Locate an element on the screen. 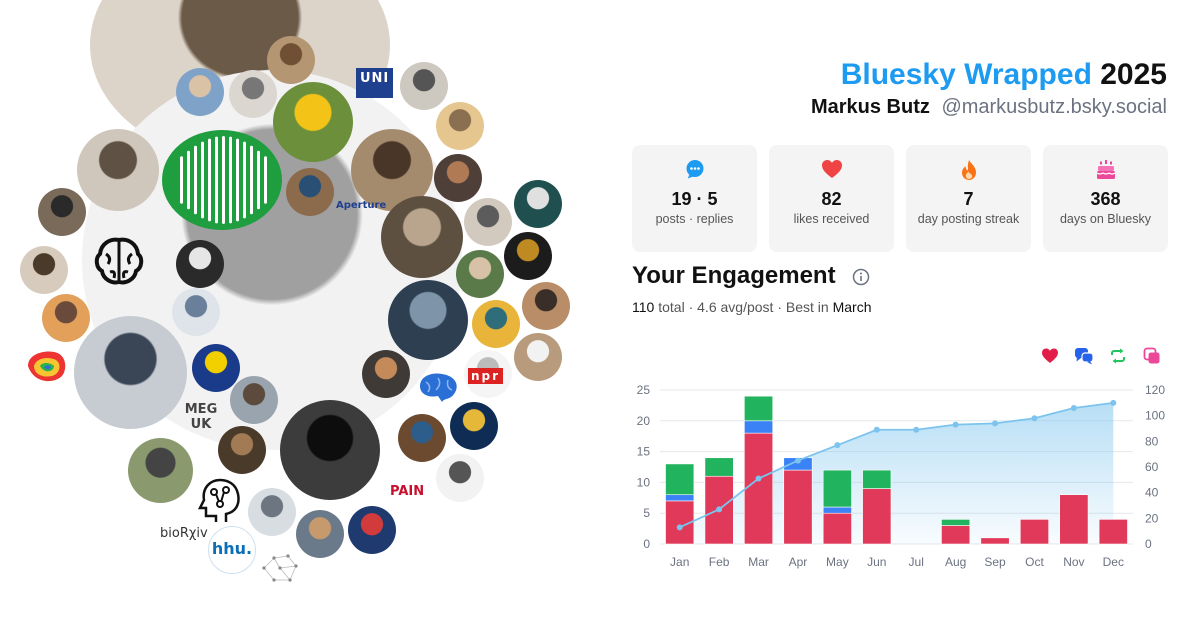 The height and width of the screenshot is (630, 1200). repost-icon is located at coordinates (1118, 356).